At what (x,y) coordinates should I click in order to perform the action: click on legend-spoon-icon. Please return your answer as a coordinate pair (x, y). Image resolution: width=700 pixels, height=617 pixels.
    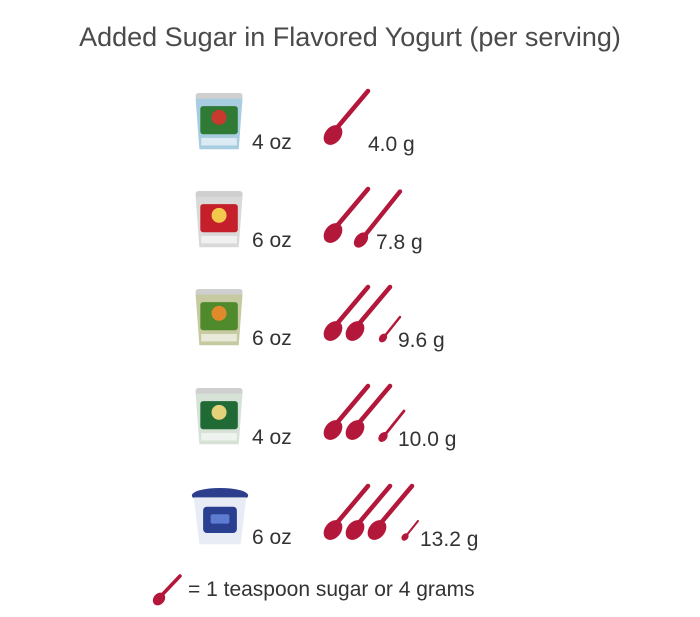
    Looking at the image, I should click on (167, 590).